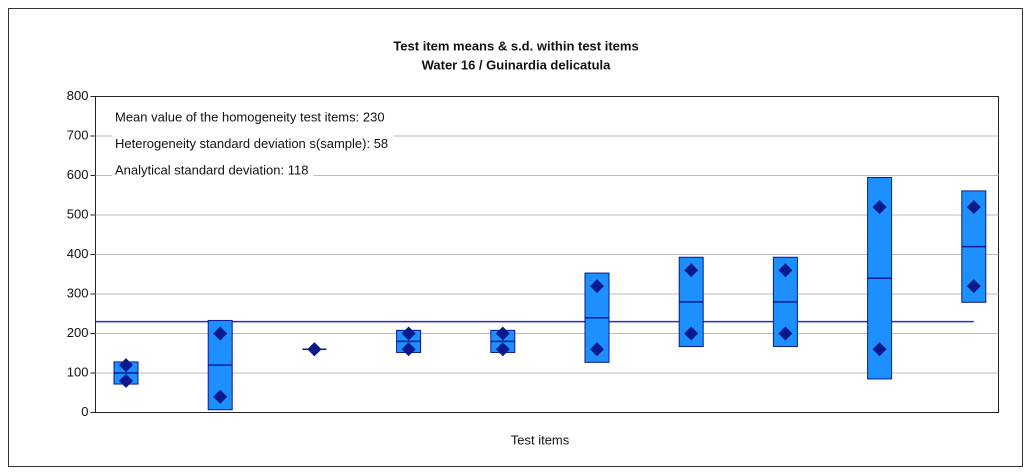  What do you see at coordinates (78, 174) in the screenshot?
I see `y-tick-label: 600` at bounding box center [78, 174].